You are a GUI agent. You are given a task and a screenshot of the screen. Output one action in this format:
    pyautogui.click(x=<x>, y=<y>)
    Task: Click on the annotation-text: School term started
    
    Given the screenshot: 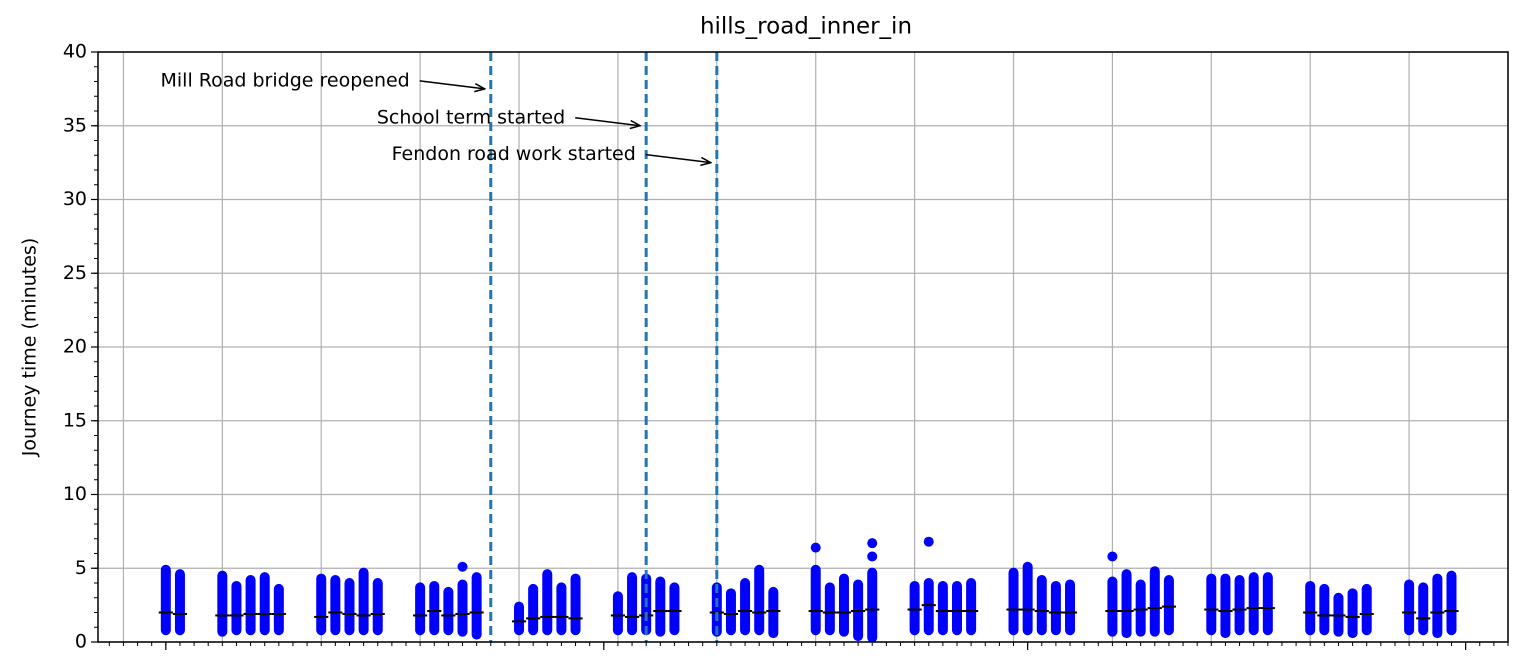 What is the action you would take?
    pyautogui.click(x=471, y=117)
    